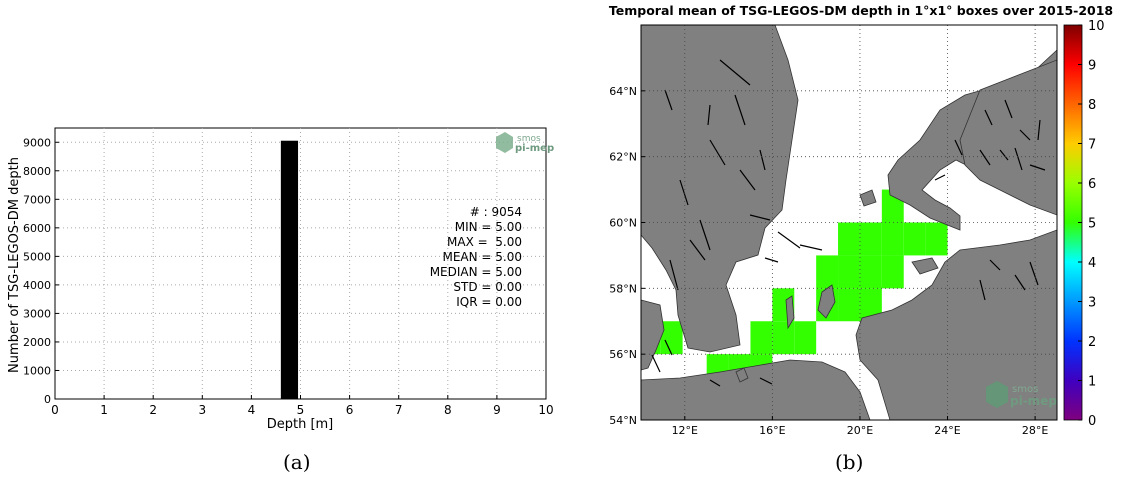 This screenshot has width=1132, height=481. I want to click on hist-y-tick-label: 2000, so click(37, 342).